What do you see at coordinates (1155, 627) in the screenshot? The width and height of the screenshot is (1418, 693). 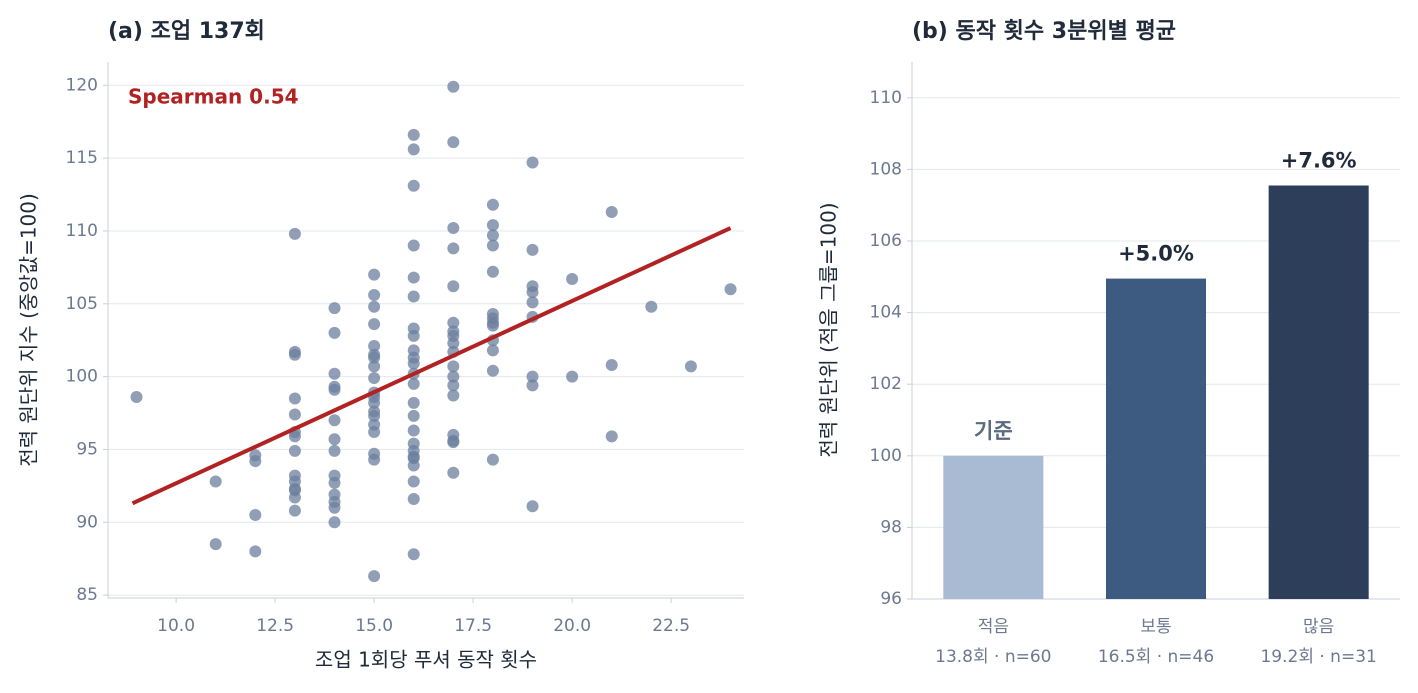 I see `x-tick-label: 보통` at bounding box center [1155, 627].